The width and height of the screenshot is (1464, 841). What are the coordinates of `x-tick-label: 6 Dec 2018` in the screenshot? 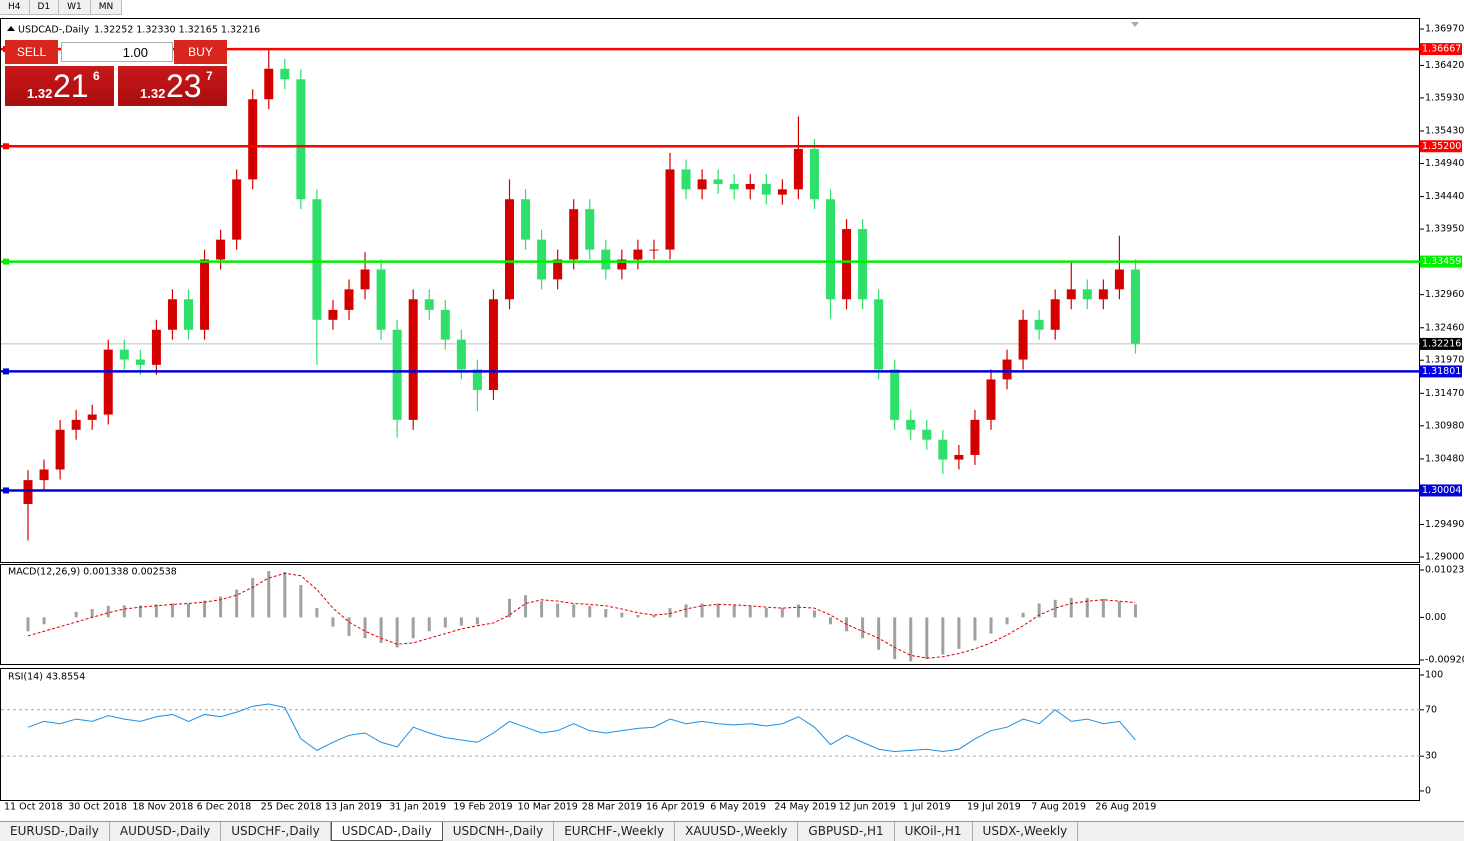 It's located at (224, 807).